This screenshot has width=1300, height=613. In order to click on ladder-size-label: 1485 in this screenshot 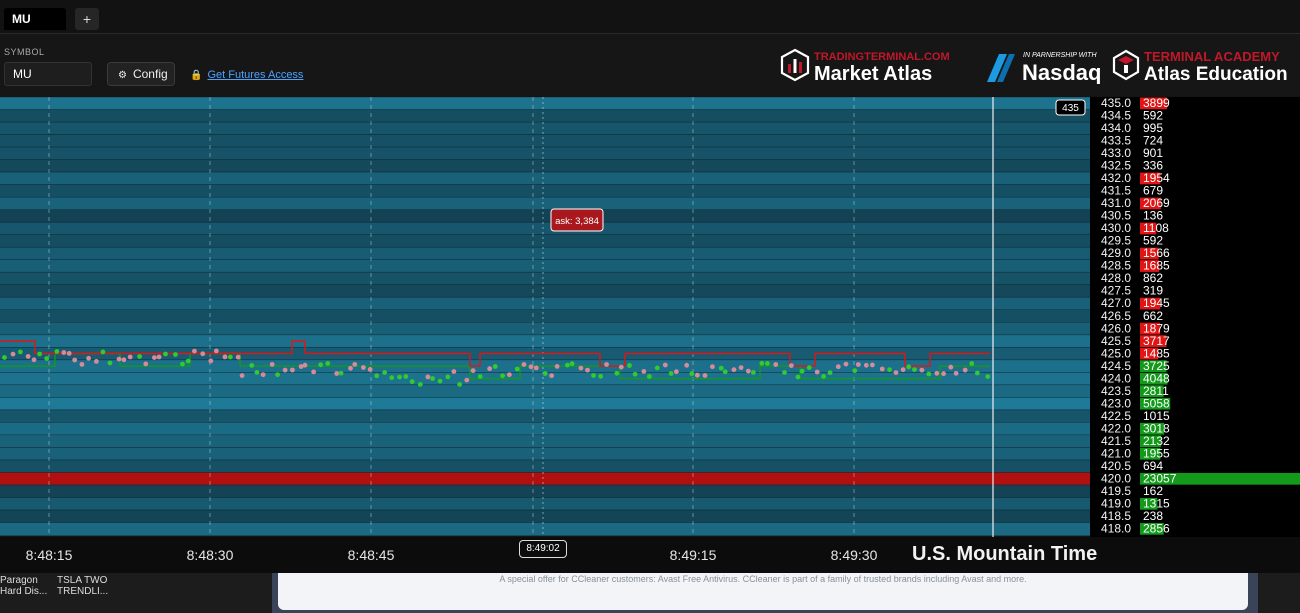, I will do `click(1156, 353)`.